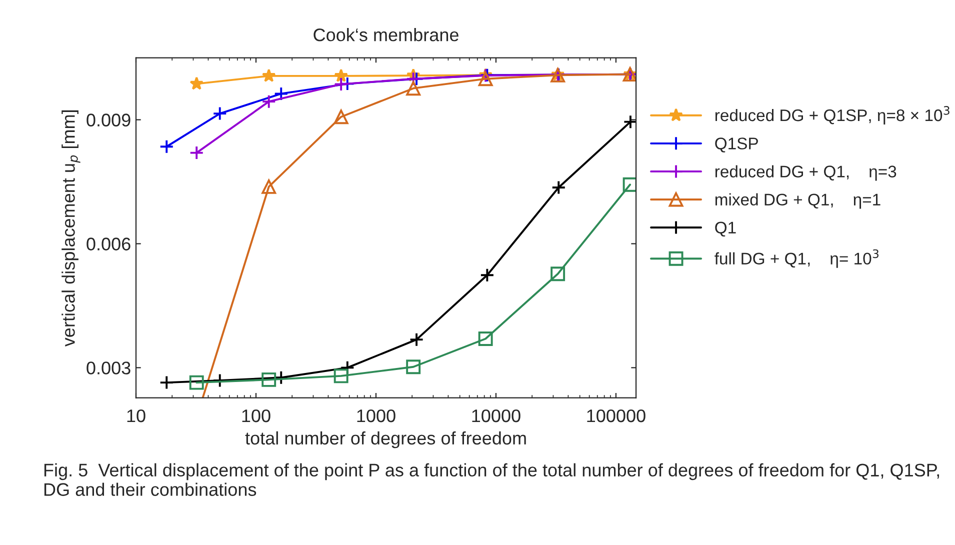 Image resolution: width=955 pixels, height=545 pixels. What do you see at coordinates (796, 258) in the screenshot?
I see `legend-label: full DG + Q1, η= 10$^{3}$` at bounding box center [796, 258].